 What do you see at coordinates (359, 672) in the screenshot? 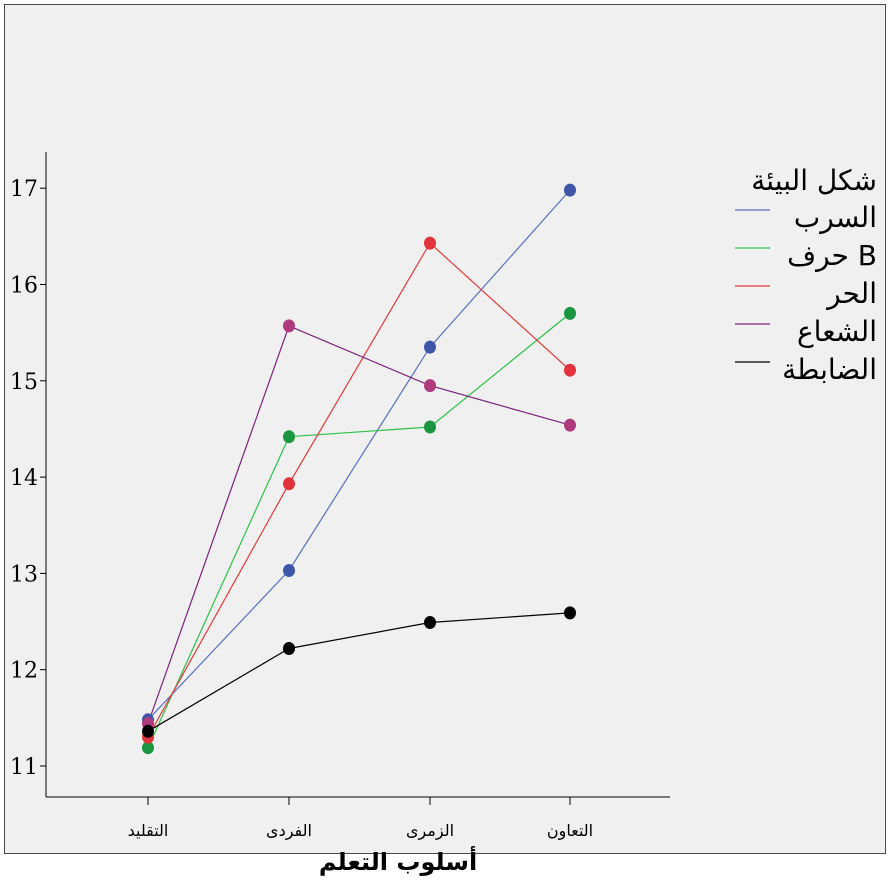
I see `series-line` at bounding box center [359, 672].